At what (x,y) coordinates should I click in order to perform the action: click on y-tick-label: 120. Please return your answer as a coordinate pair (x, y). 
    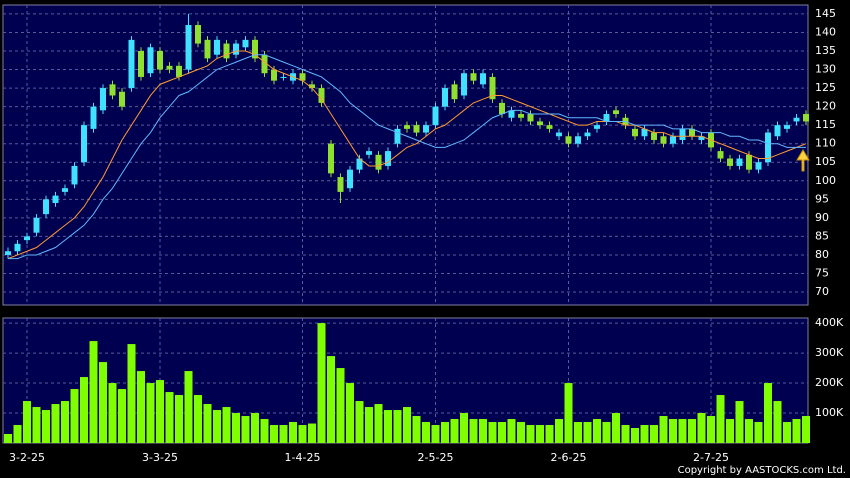
    Looking at the image, I should click on (825, 106).